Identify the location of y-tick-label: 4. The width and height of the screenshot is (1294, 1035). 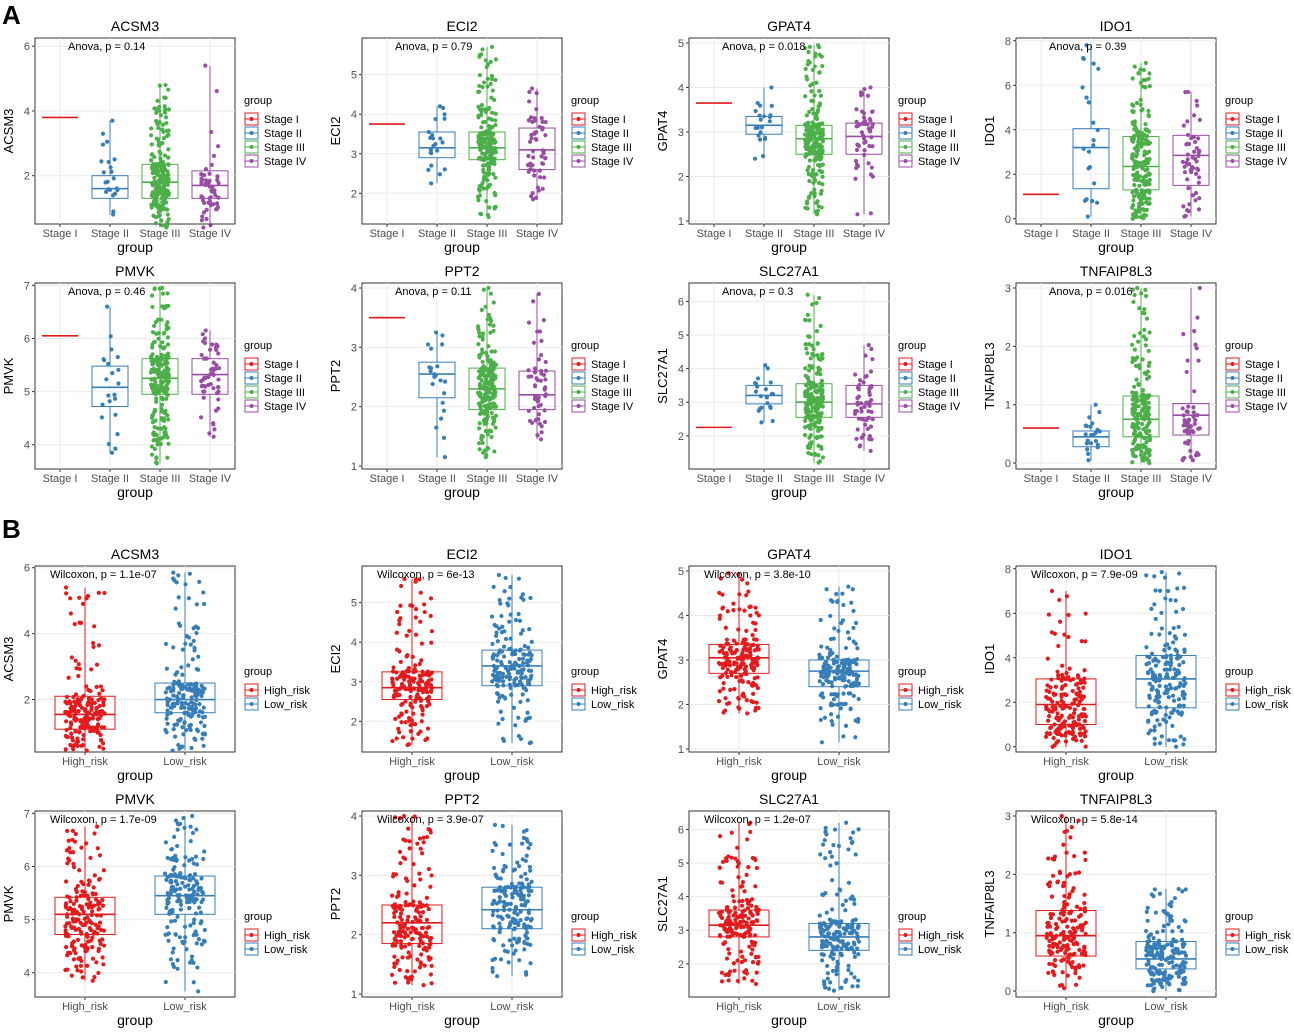
(27, 112).